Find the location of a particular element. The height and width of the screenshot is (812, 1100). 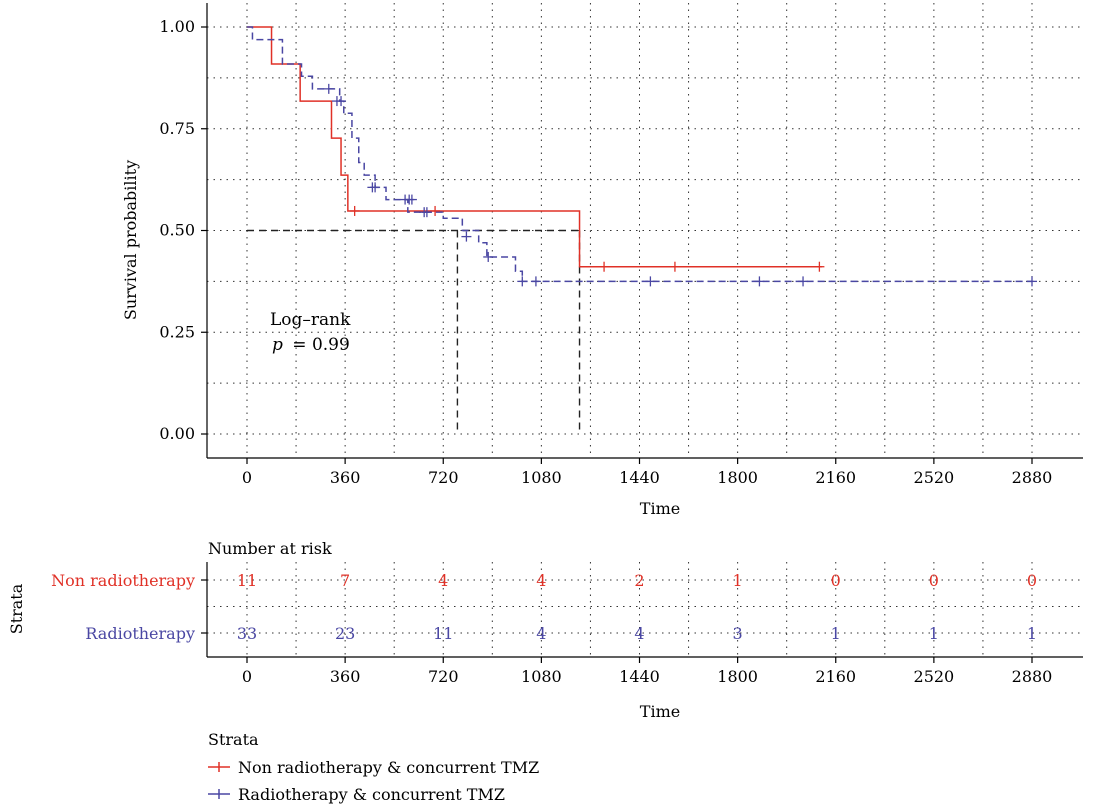

y-axis-label: Survival probability is located at coordinates (130, 240).